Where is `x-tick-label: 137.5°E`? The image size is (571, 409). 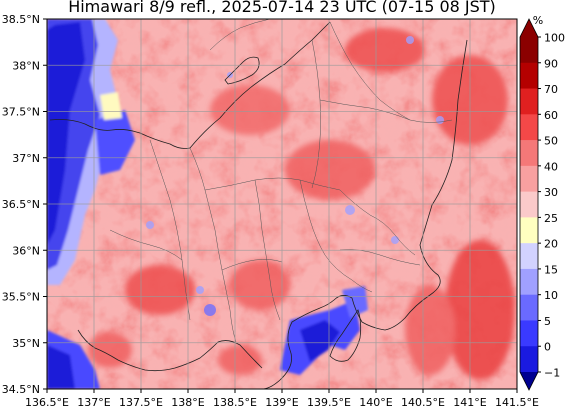 x-tick-label: 137.5°E is located at coordinates (141, 402).